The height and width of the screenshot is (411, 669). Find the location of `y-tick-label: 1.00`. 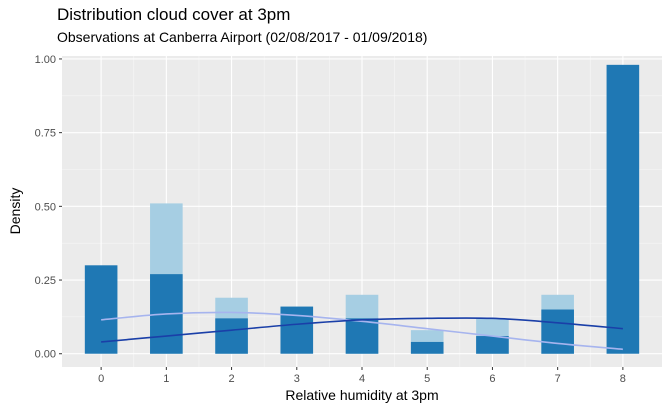

y-tick-label: 1.00 is located at coordinates (45, 60).